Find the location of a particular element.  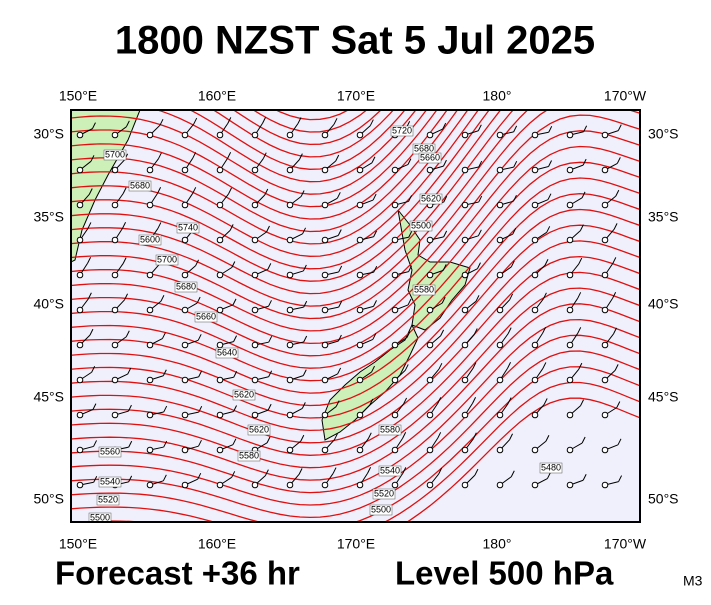

south-island is located at coordinates (370, 382).